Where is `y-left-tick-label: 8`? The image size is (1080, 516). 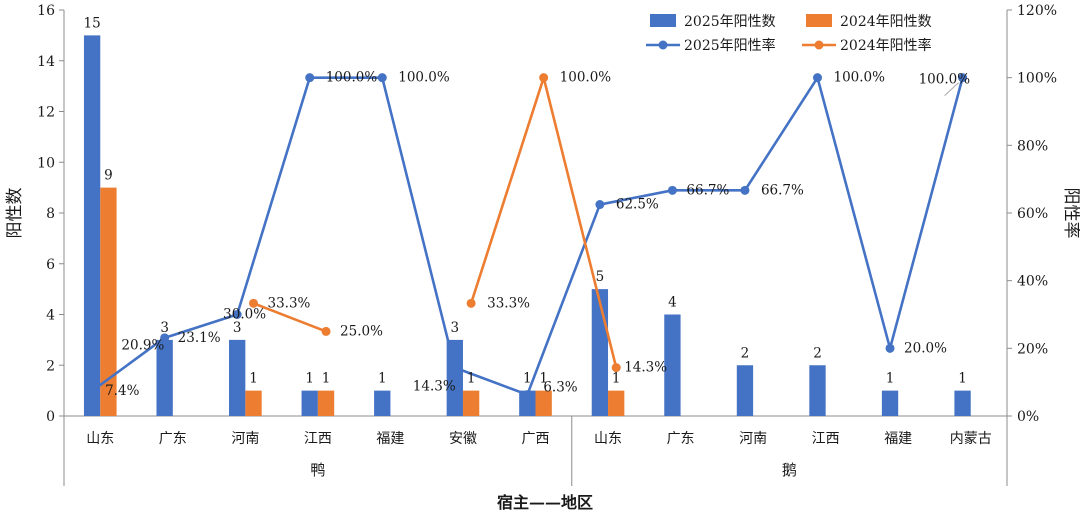
y-left-tick-label: 8 is located at coordinates (50, 214).